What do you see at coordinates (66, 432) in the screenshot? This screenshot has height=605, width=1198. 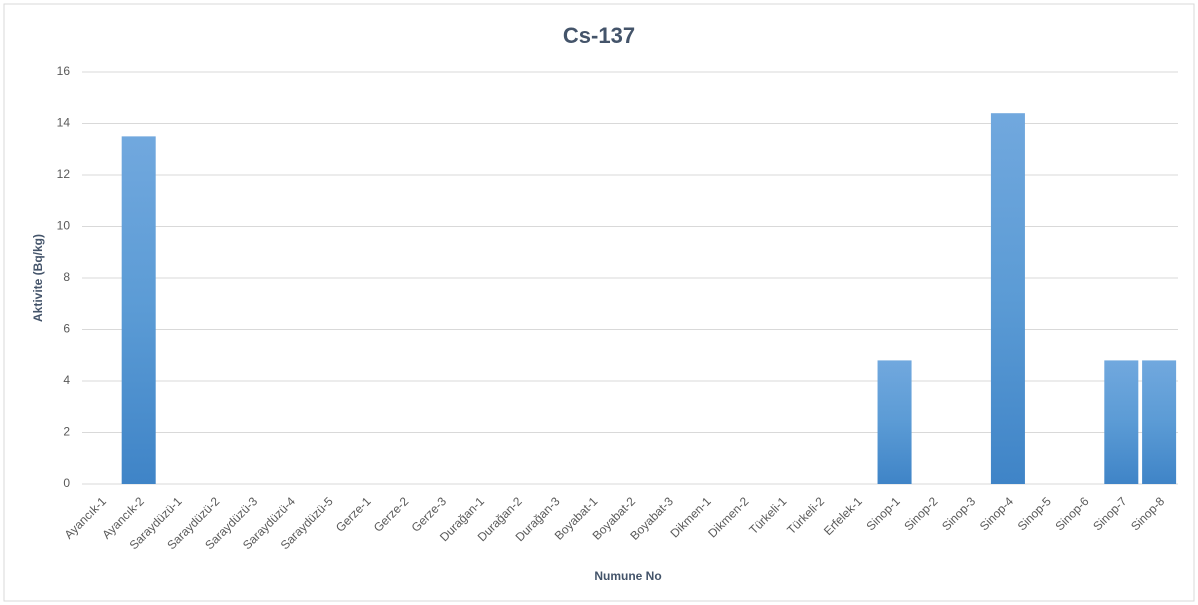 I see `y-tick-label: 2` at bounding box center [66, 432].